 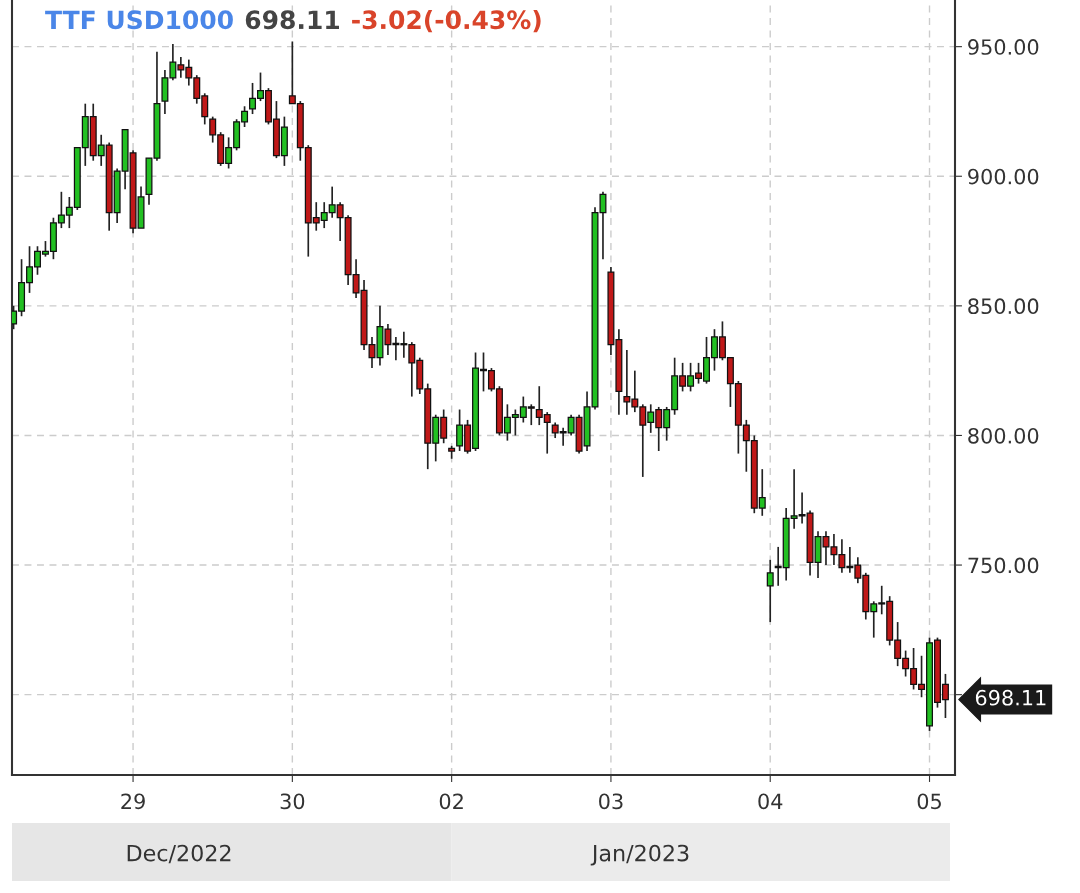 I want to click on y-tick-label: 850.00, so click(x=1003, y=306).